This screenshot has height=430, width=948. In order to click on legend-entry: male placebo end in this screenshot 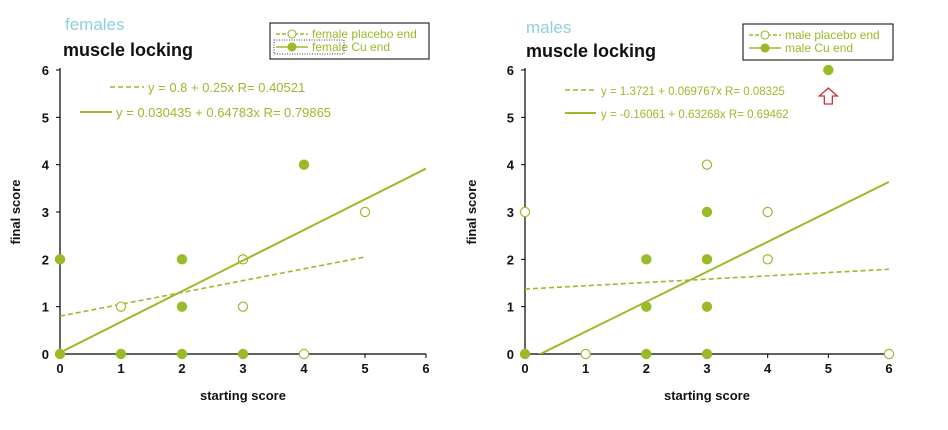, I will do `click(832, 35)`.